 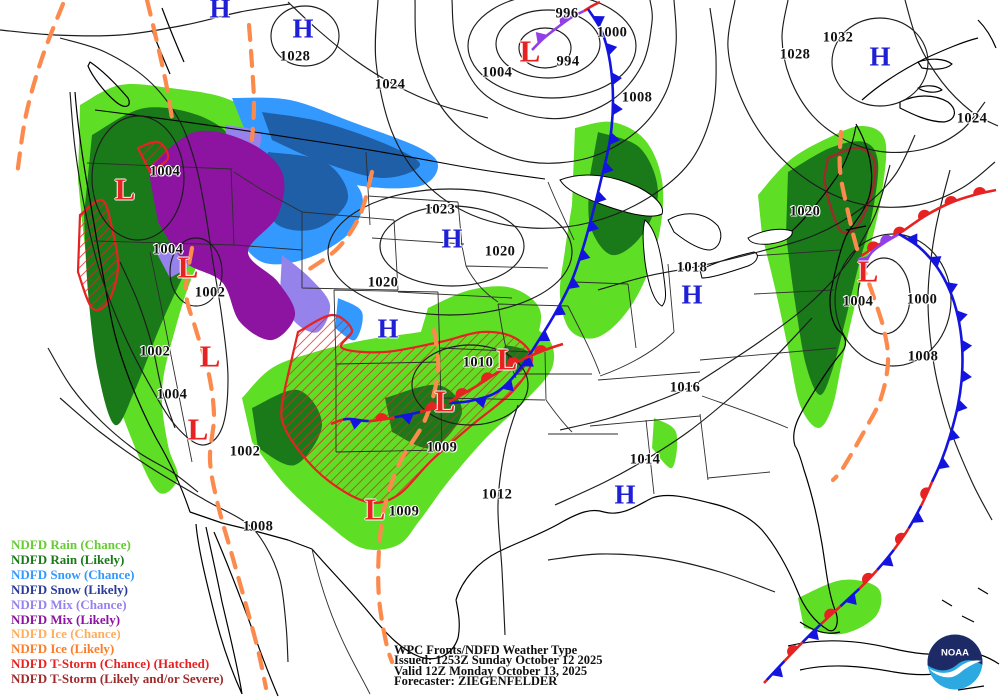 What do you see at coordinates (66, 634) in the screenshot?
I see `legend-item: NDFD Ice (Chance)` at bounding box center [66, 634].